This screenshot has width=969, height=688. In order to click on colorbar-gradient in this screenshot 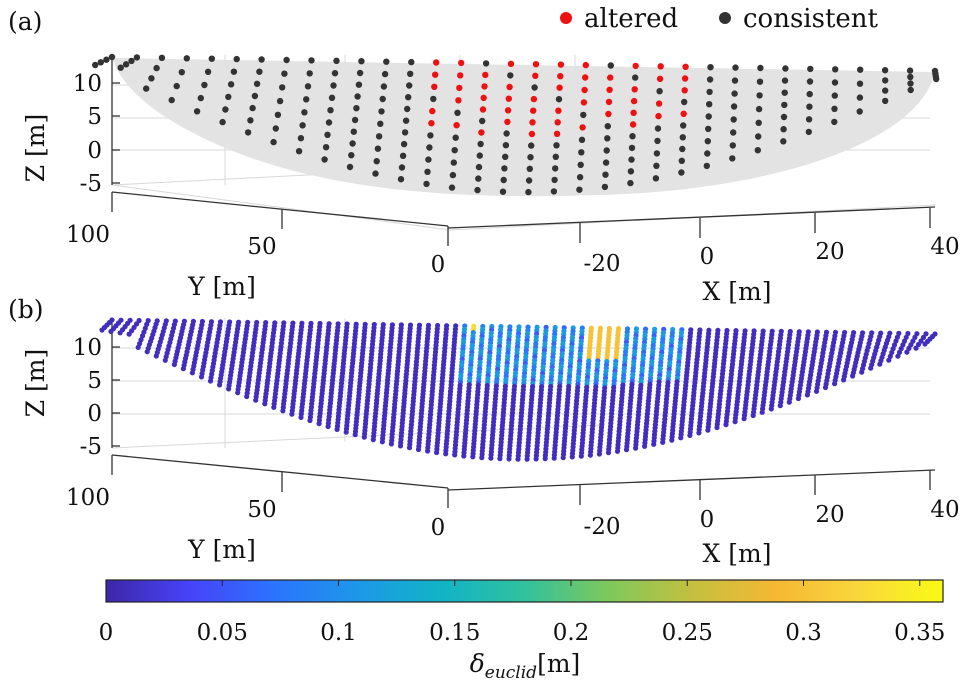, I will do `click(524, 591)`.